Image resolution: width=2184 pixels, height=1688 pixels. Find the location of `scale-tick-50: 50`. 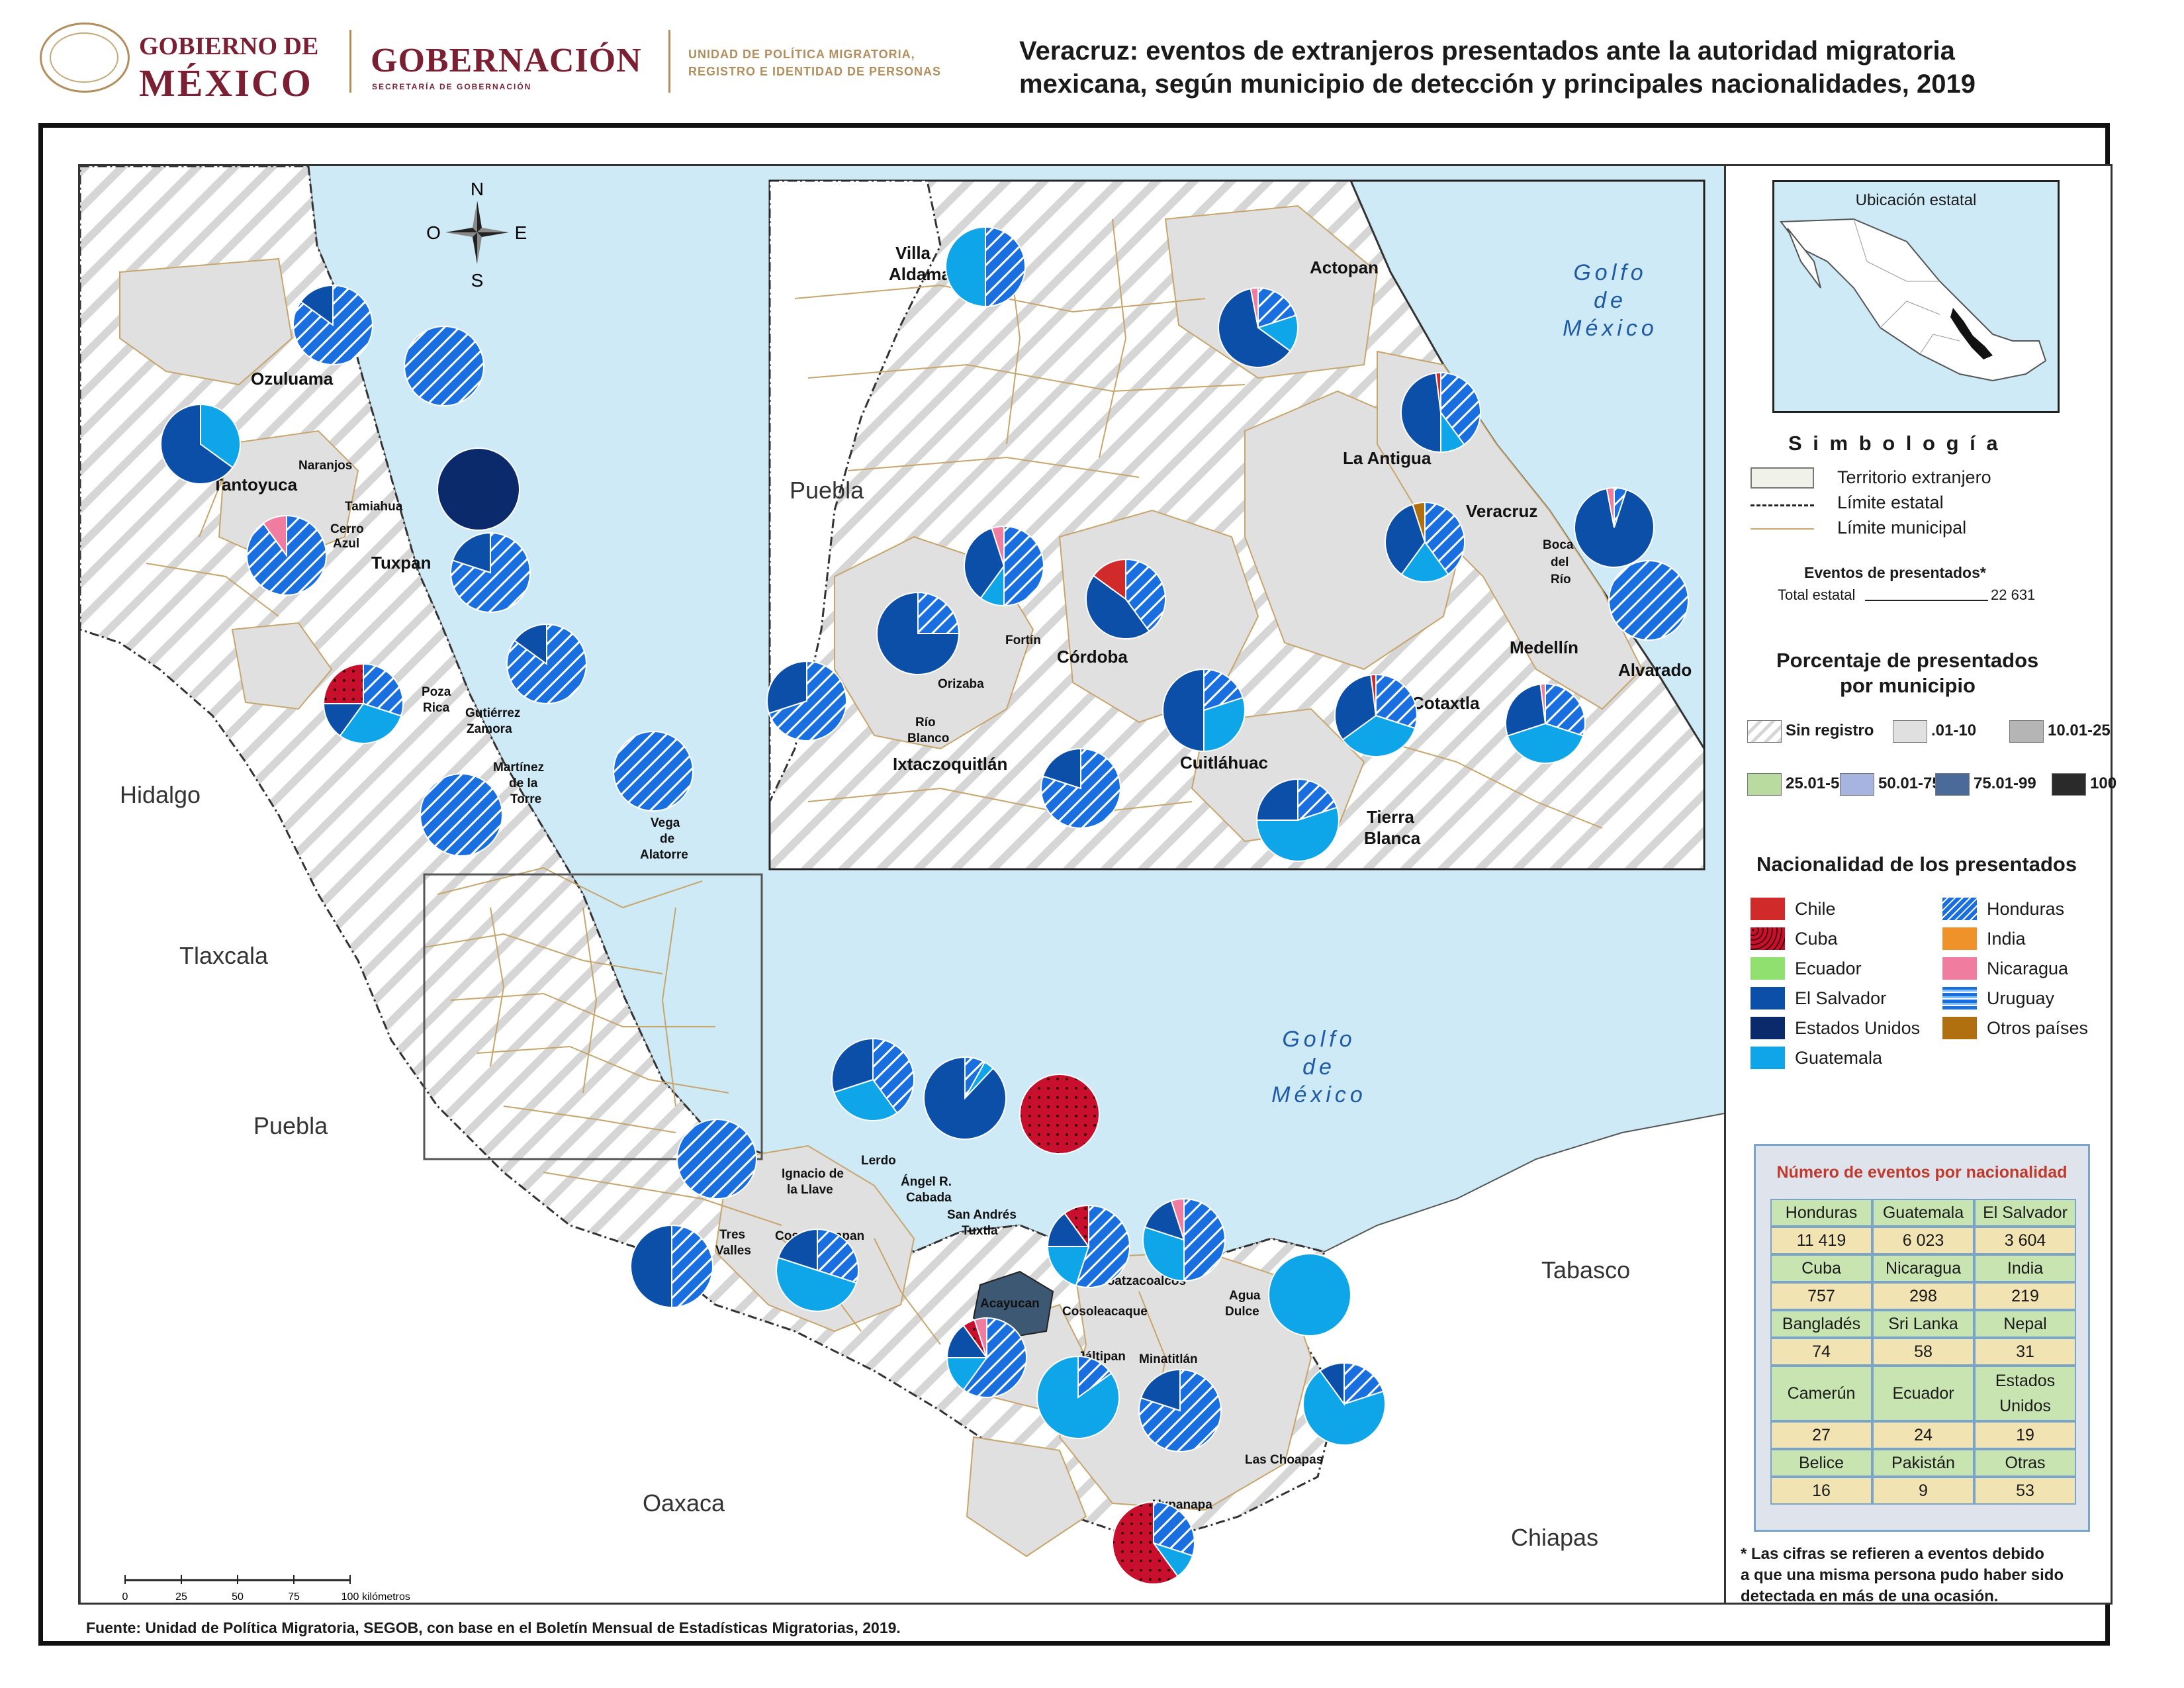

scale-tick-50: 50 is located at coordinates (238, 1597).